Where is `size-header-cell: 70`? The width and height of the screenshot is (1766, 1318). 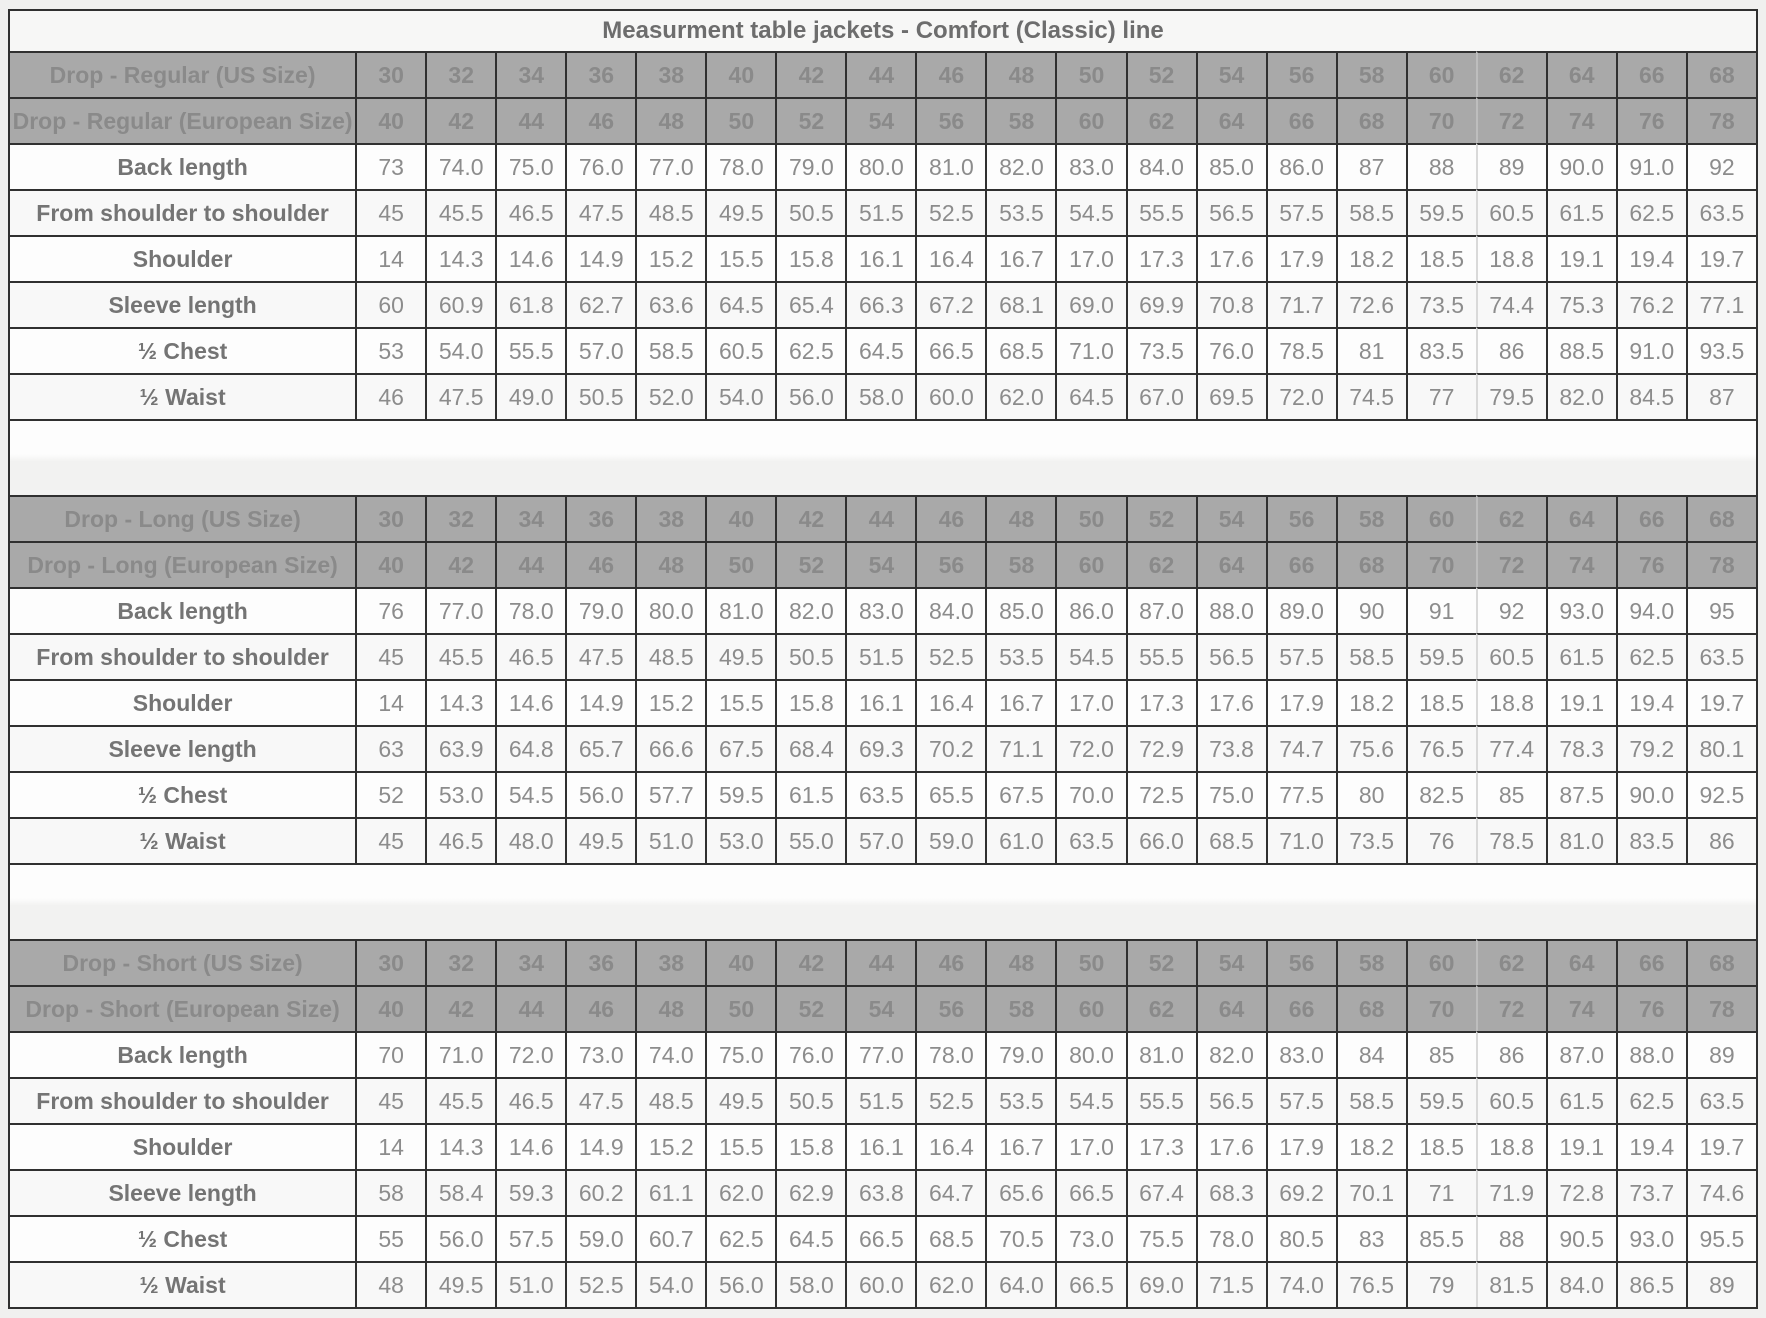
size-header-cell: 70 is located at coordinates (1440, 564).